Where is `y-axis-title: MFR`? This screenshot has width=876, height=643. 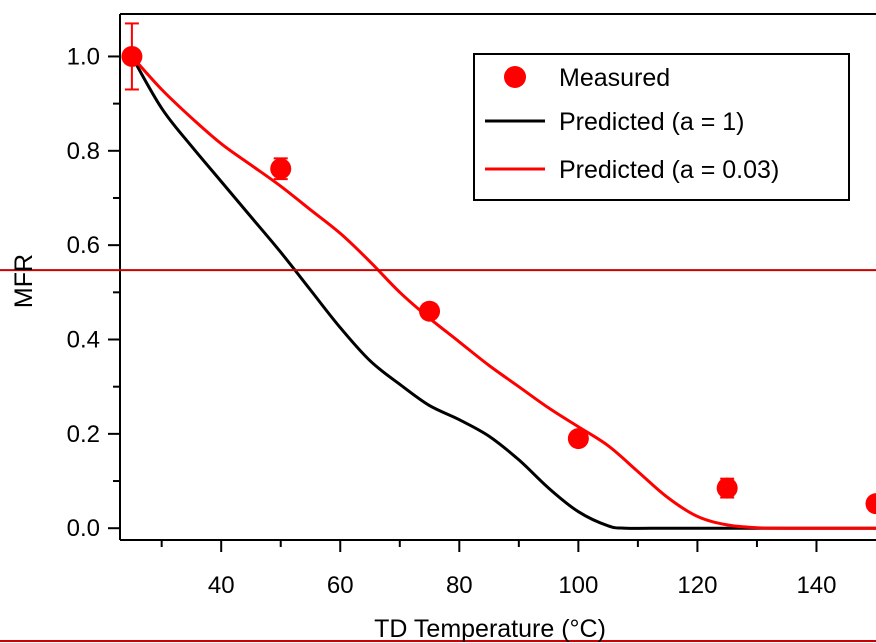
y-axis-title: MFR is located at coordinates (24, 281).